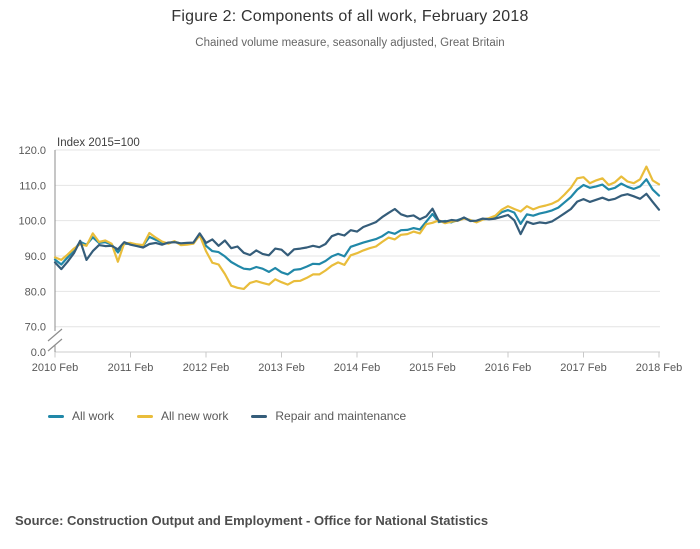 This screenshot has width=700, height=549. Describe the element at coordinates (35, 292) in the screenshot. I see `y-axis-label: 80.0` at that location.